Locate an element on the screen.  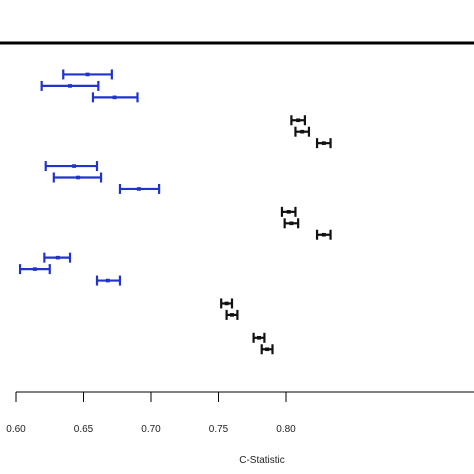
x-tick-label: 0.60 is located at coordinates (16, 429).